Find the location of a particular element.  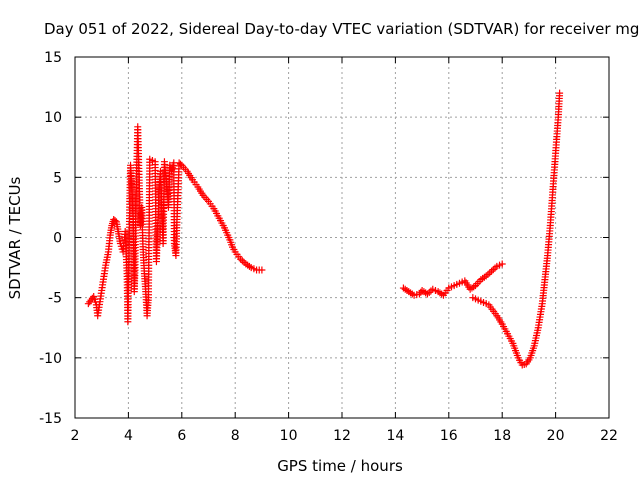

x-tick-label: 18 is located at coordinates (502, 436).